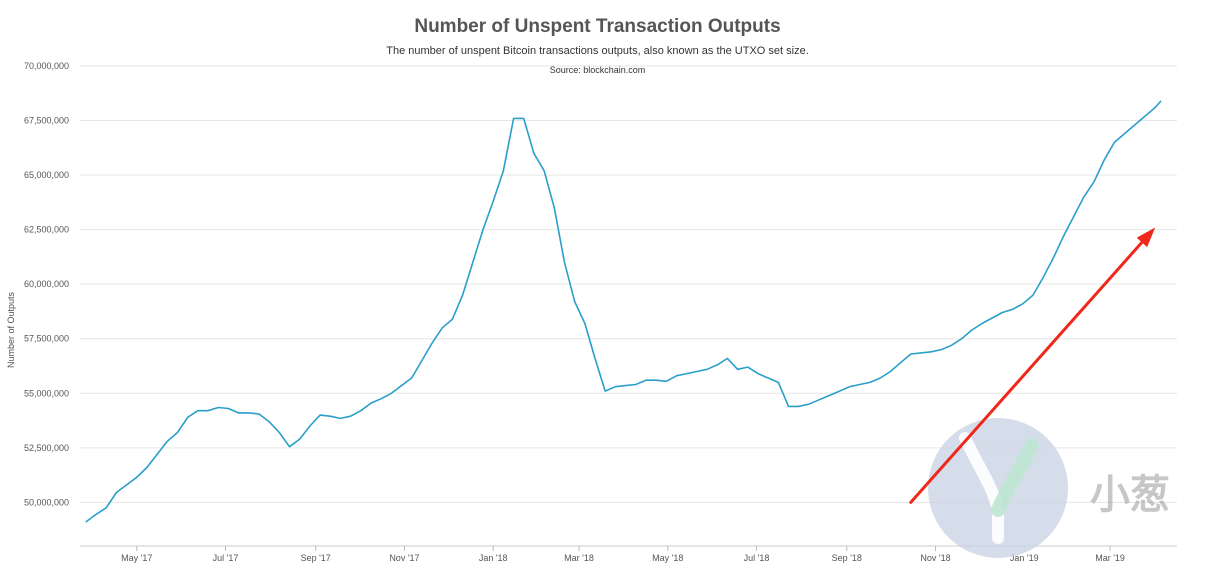 The height and width of the screenshot is (584, 1227). I want to click on x-tick-label: May '17, so click(136, 558).